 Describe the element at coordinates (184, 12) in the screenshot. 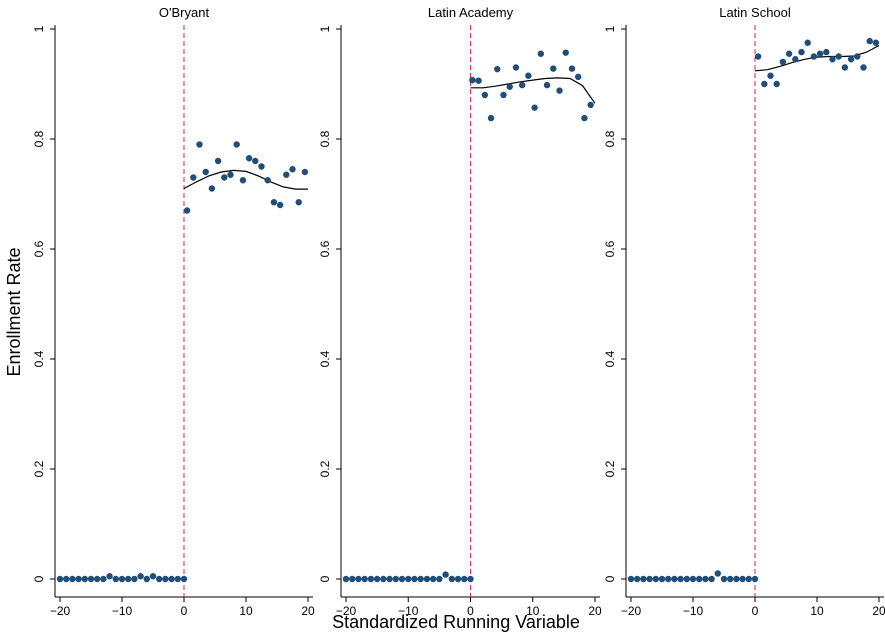

I see `panel-title: O'Bryant` at that location.